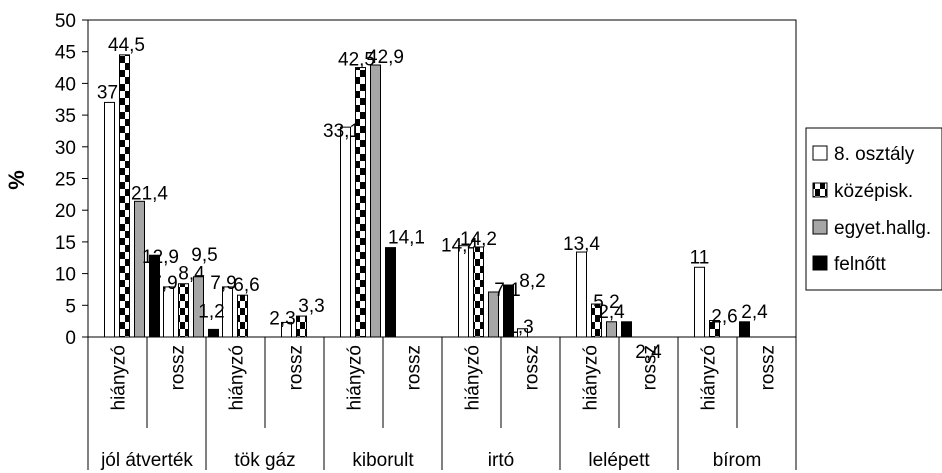 The height and width of the screenshot is (473, 942). I want to click on y-tick-label: 35, so click(65, 116).